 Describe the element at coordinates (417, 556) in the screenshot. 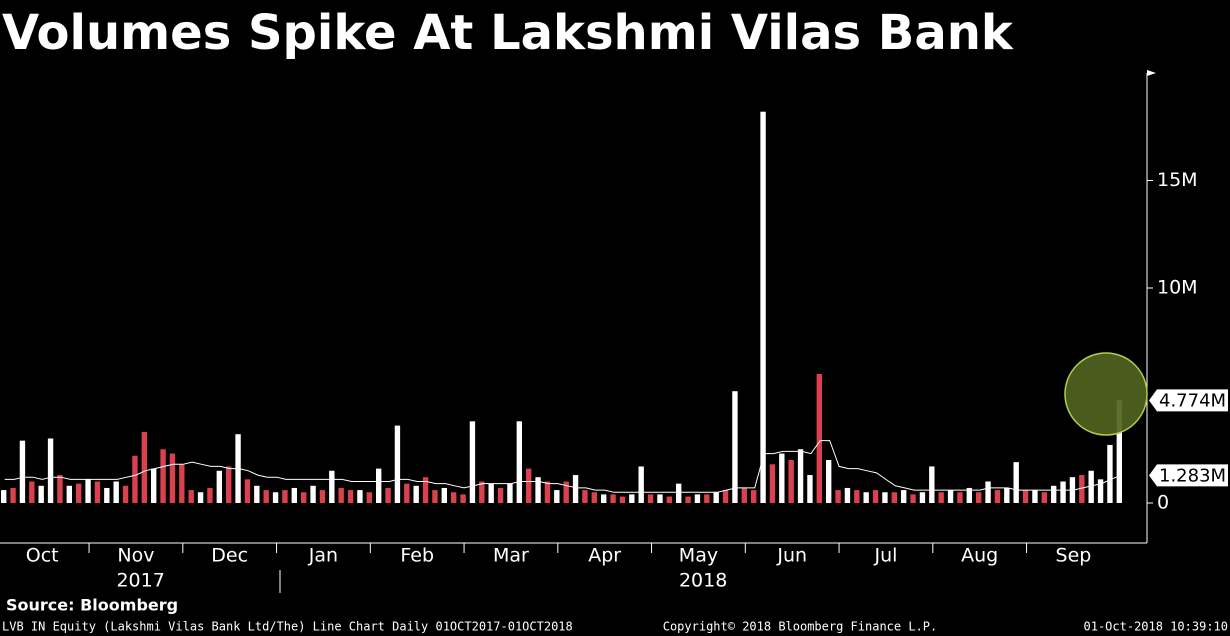

I see `x-tick-label: Feb` at that location.